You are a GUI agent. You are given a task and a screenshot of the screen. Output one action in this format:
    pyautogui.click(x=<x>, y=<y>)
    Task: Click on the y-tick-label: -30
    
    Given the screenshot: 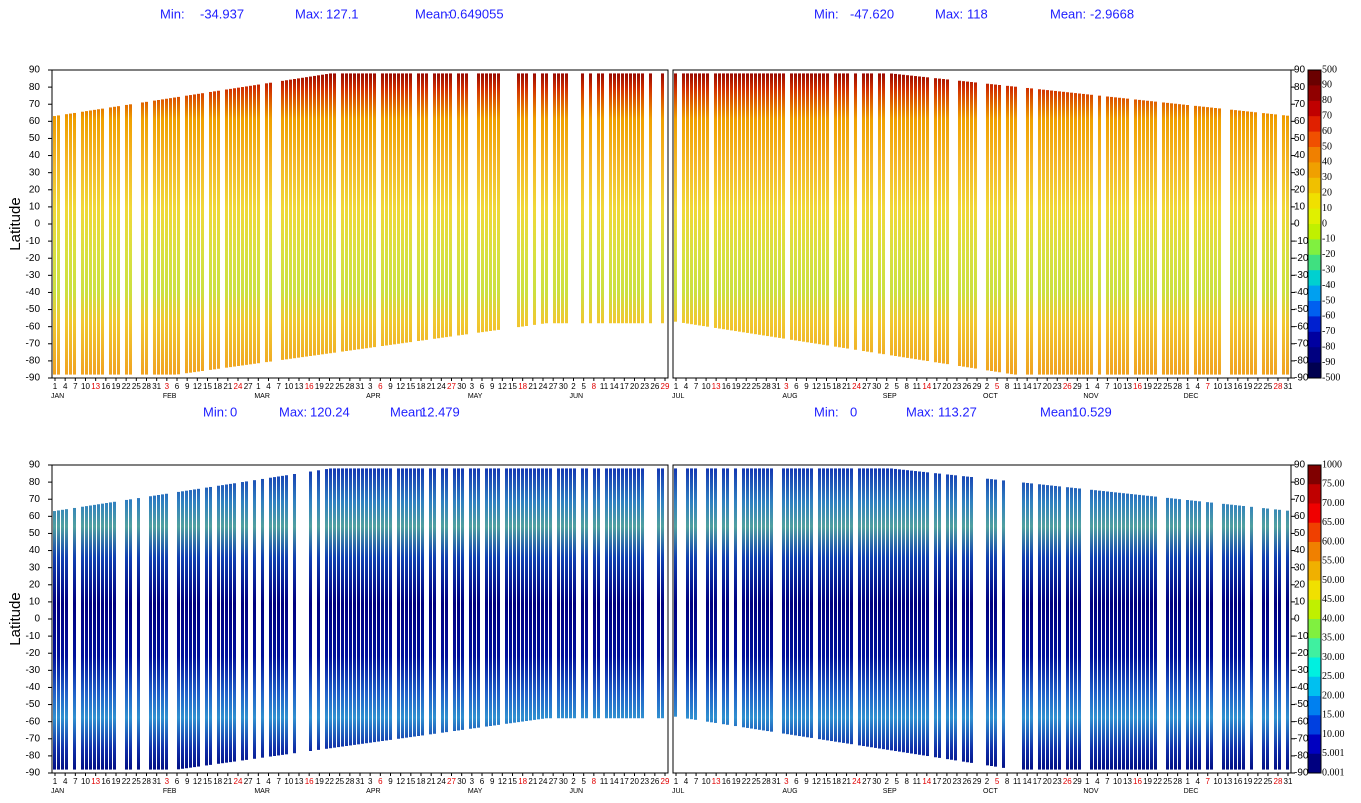 What is the action you would take?
    pyautogui.click(x=1301, y=275)
    